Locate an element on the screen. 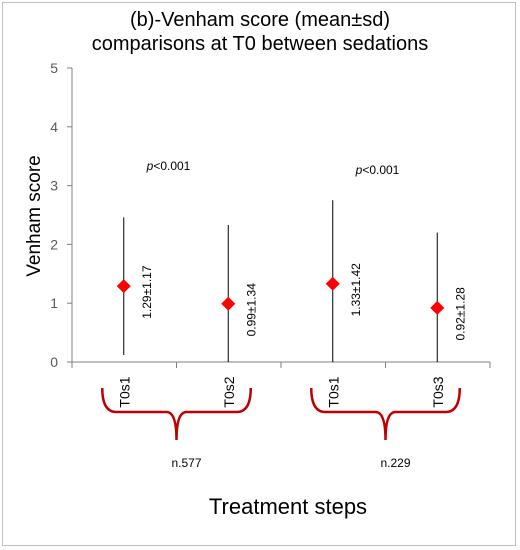  y-tick-label: 0 is located at coordinates (54, 362).